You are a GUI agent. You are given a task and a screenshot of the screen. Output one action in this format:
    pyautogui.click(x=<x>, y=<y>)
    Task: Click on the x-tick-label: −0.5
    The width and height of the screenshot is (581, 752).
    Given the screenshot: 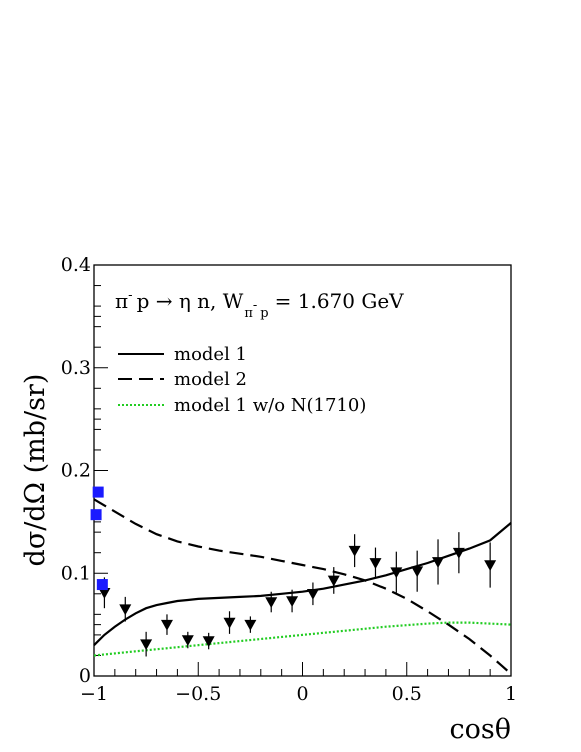 What is the action you would take?
    pyautogui.click(x=198, y=694)
    